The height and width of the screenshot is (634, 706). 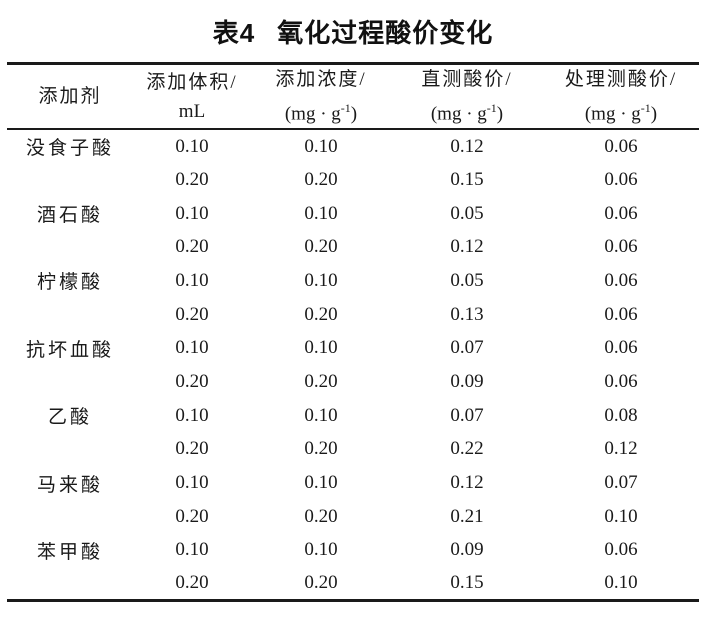 I want to click on table-row: 柠檬酸 0.10 0.10 0.05 0.06, so click(x=353, y=281).